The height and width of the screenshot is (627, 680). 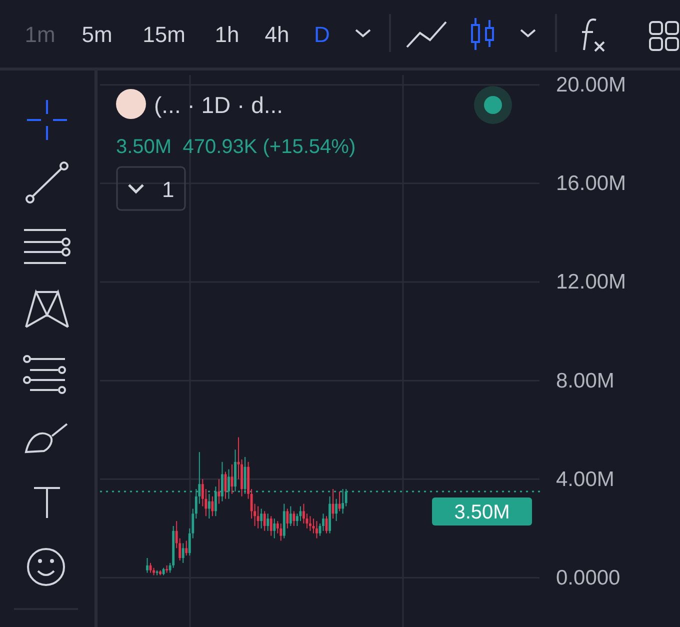 What do you see at coordinates (585, 380) in the screenshot?
I see `y-tick-label: 8.00M` at bounding box center [585, 380].